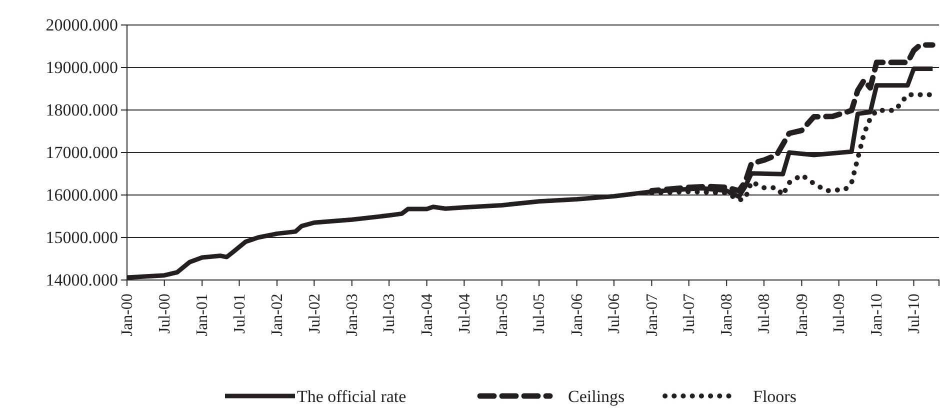 This screenshot has height=414, width=941. I want to click on legend-label: The official rate, so click(351, 396).